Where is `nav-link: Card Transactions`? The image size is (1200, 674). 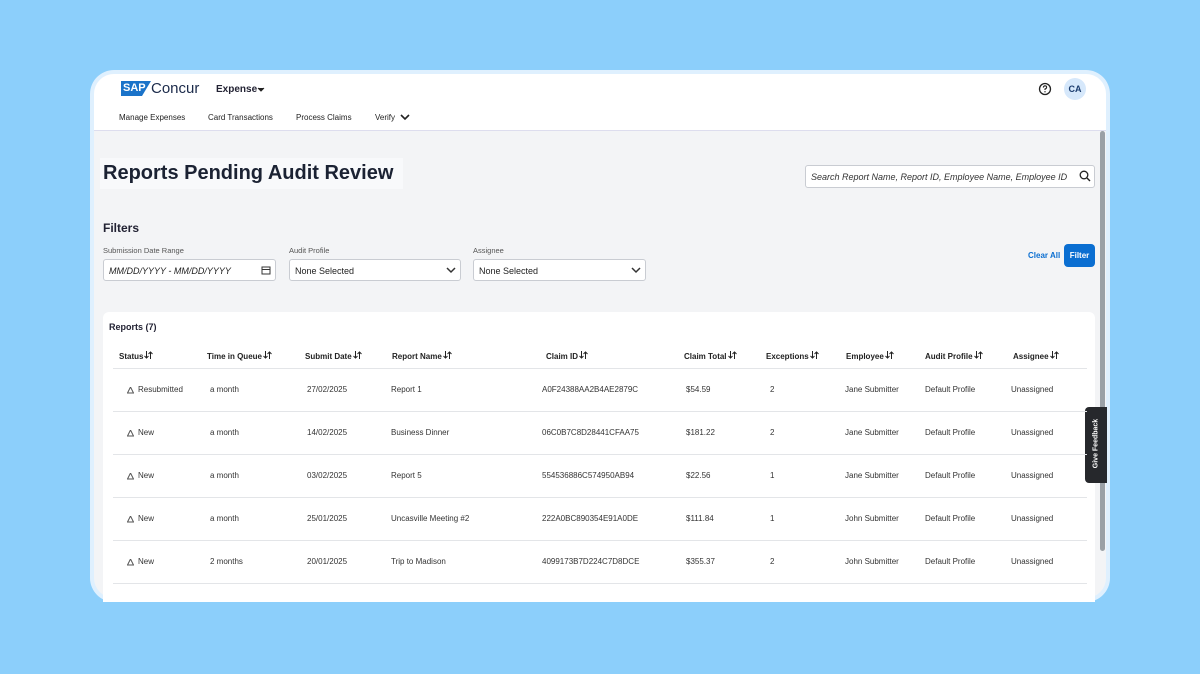 nav-link: Card Transactions is located at coordinates (240, 117).